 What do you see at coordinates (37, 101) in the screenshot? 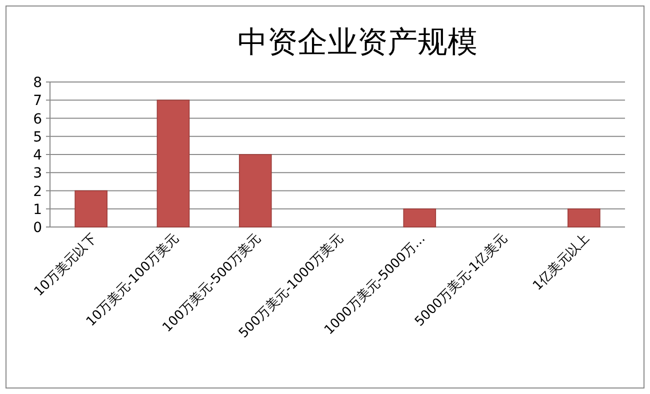
I see `y-tick-label: 7` at bounding box center [37, 101].